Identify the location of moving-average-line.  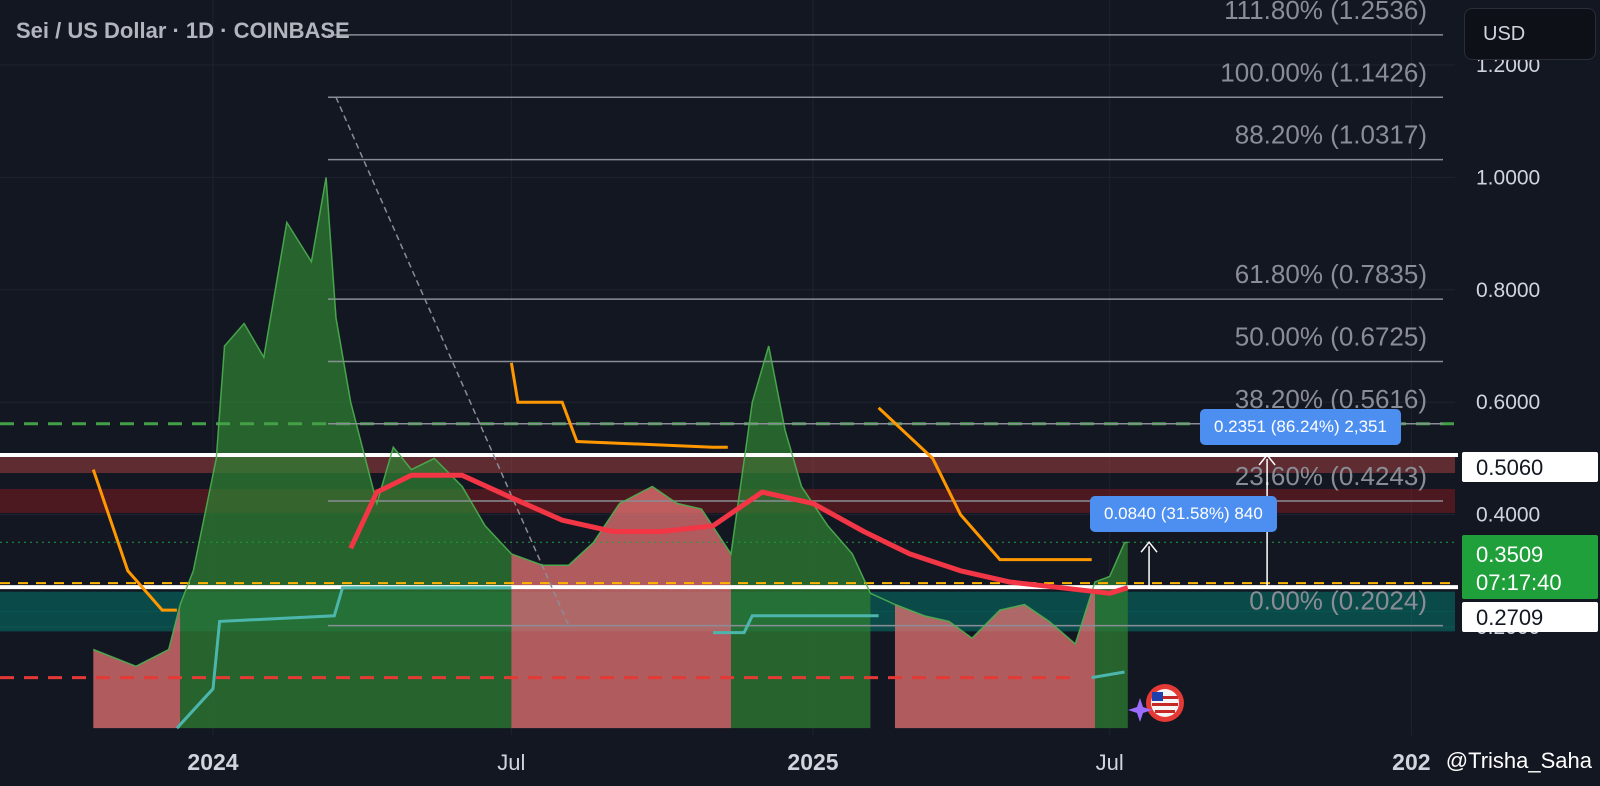
(738, 534).